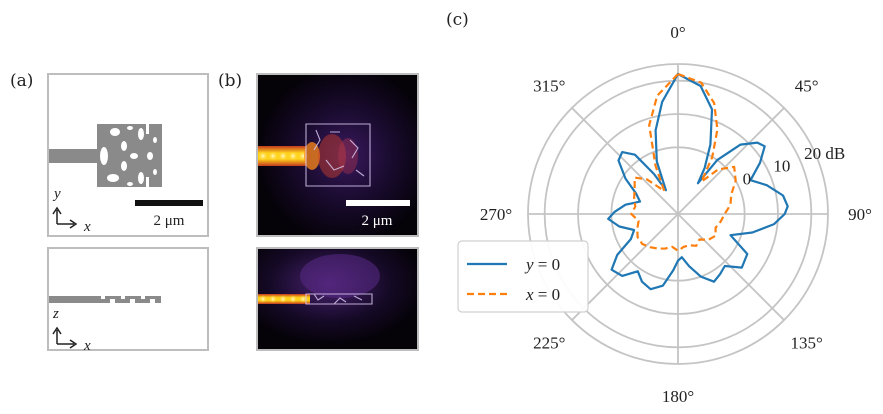 The image size is (883, 414). Describe the element at coordinates (860, 214) in the screenshot. I see `angle-tick-label-90: 90°` at that location.